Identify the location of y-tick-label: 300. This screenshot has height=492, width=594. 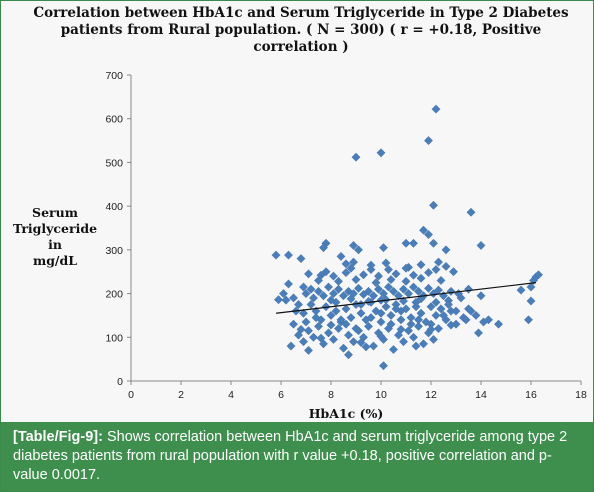
(114, 251).